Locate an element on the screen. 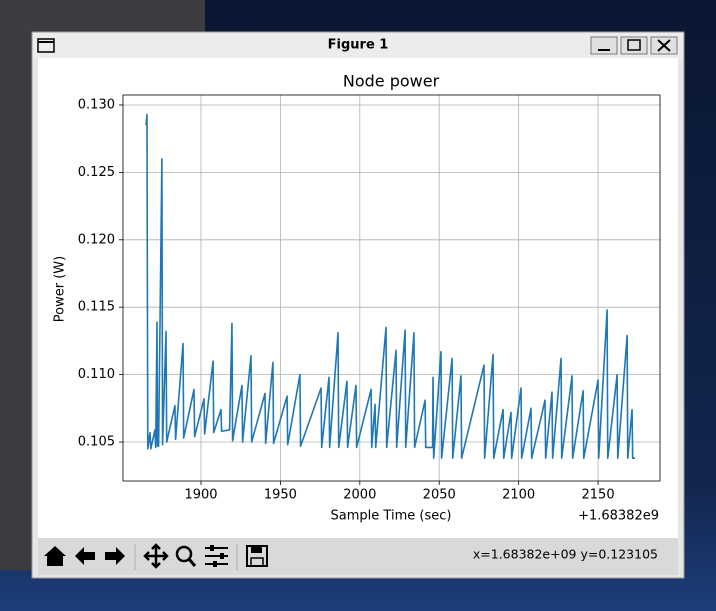 Image resolution: width=716 pixels, height=611 pixels. button-frame is located at coordinates (604, 45).